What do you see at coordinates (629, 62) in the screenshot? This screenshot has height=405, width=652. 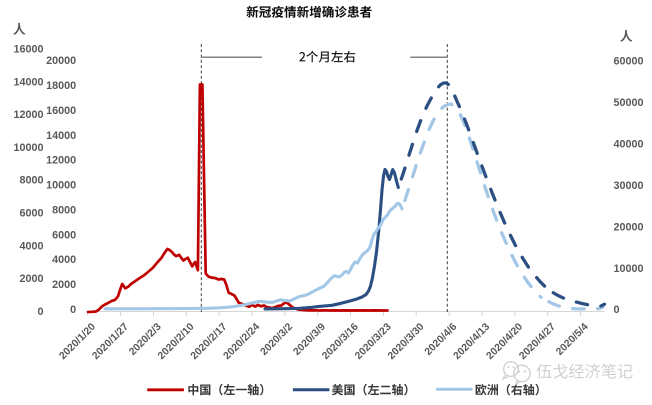 I see `svg-text: 60000` at bounding box center [629, 62].